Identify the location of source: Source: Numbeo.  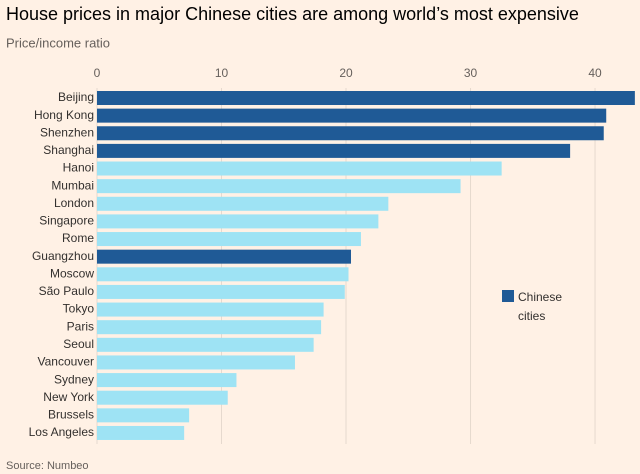
(47, 466).